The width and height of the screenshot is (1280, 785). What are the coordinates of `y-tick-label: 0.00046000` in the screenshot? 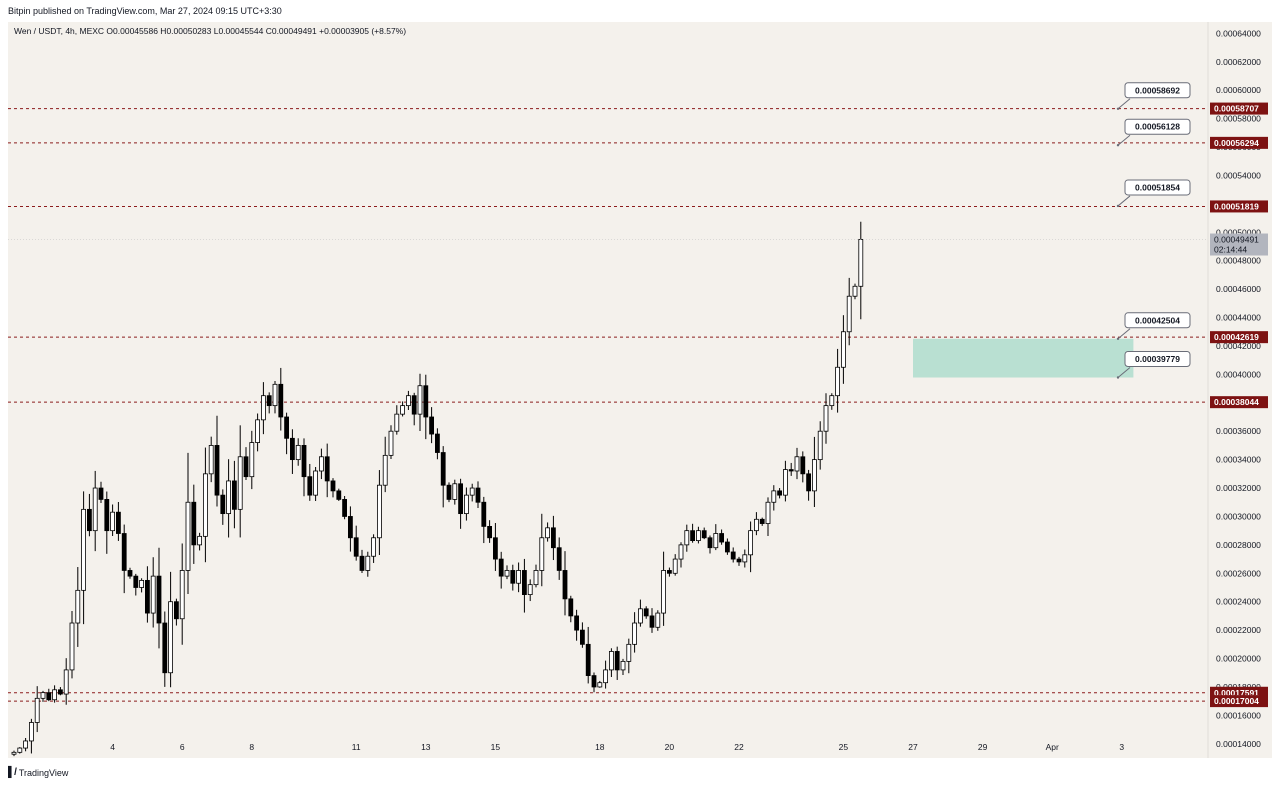 It's located at (1238, 289).